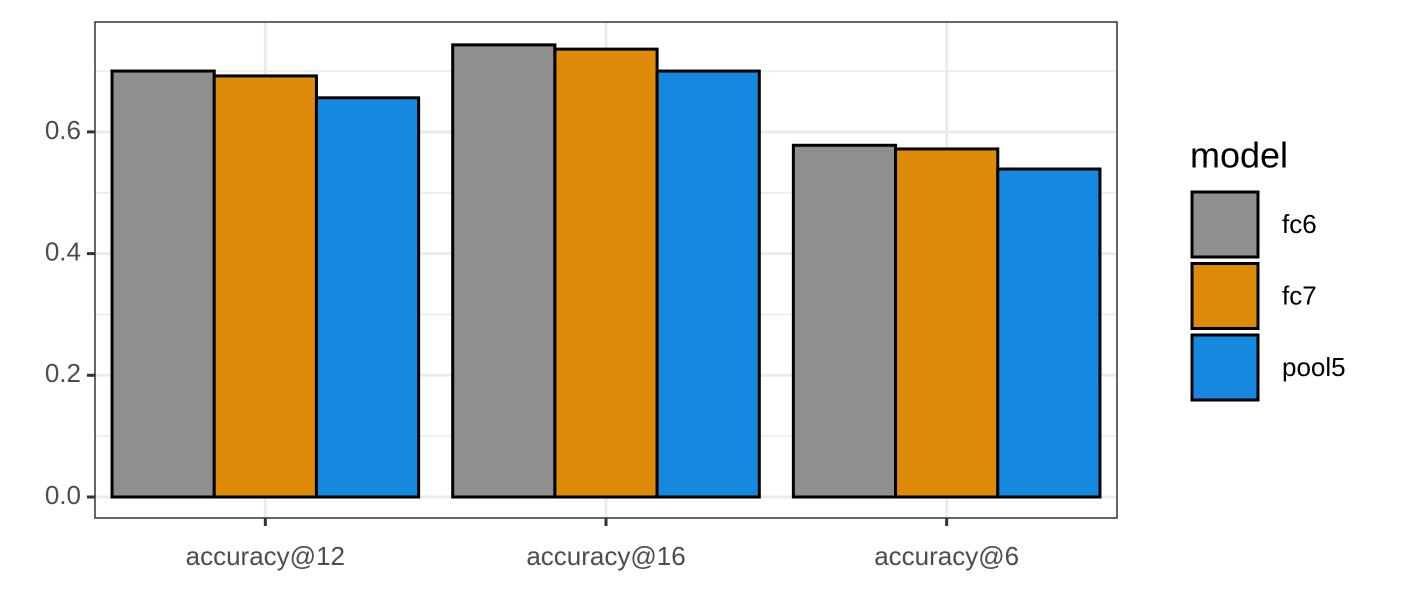 This screenshot has width=1417, height=590. I want to click on x-tick-label: accuracy@16, so click(605, 556).